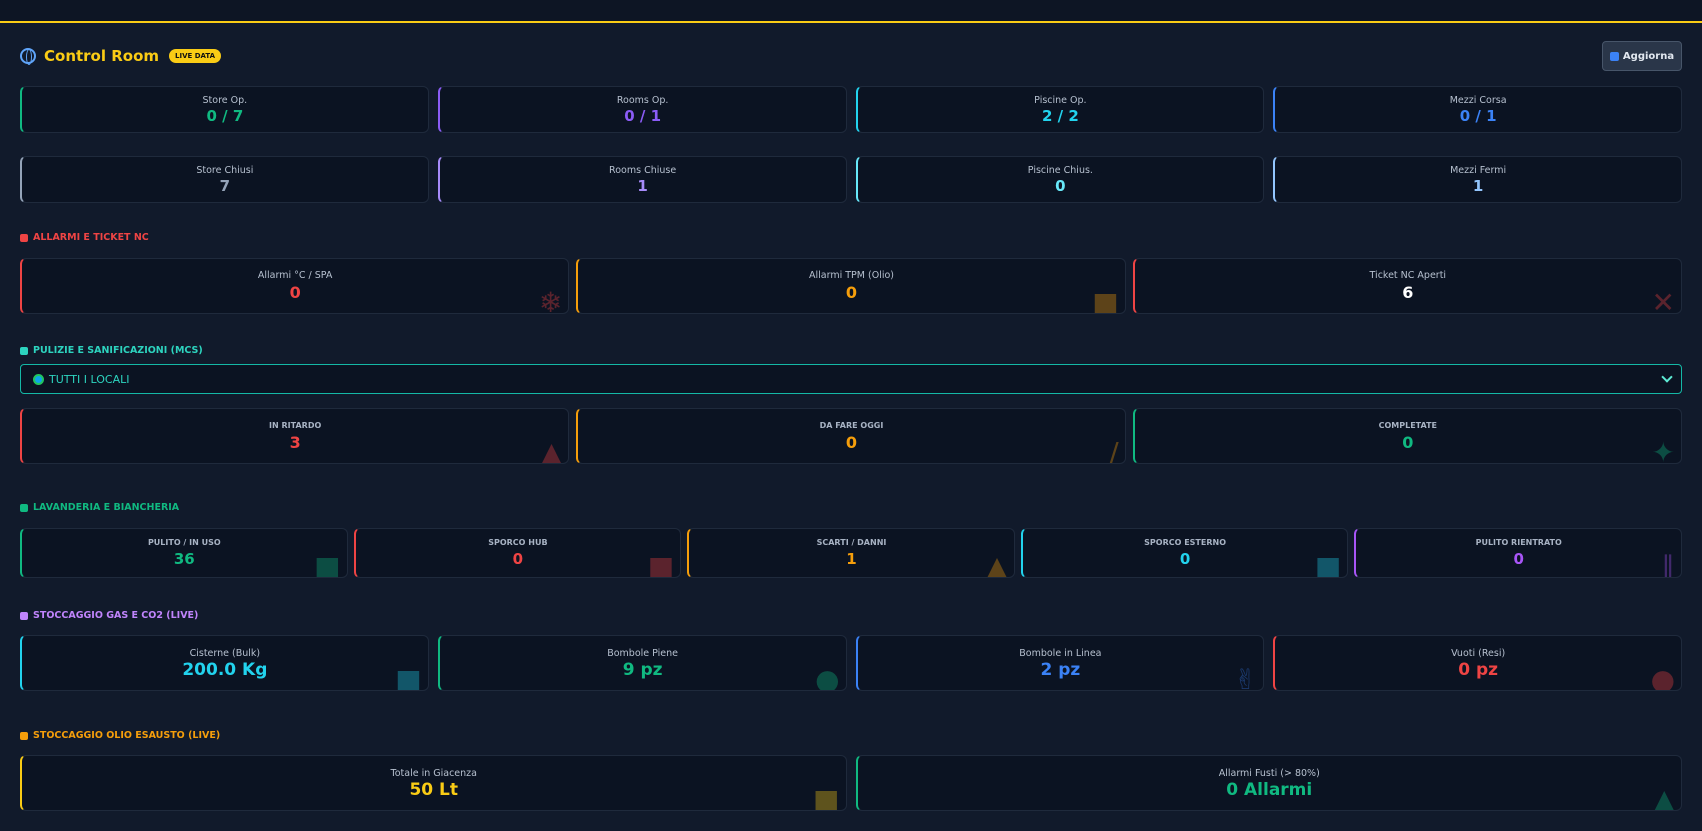 The height and width of the screenshot is (831, 1702). Describe the element at coordinates (106, 507) in the screenshot. I see `section-title-text: LAVANDERIA E BIANCHERIA` at that location.